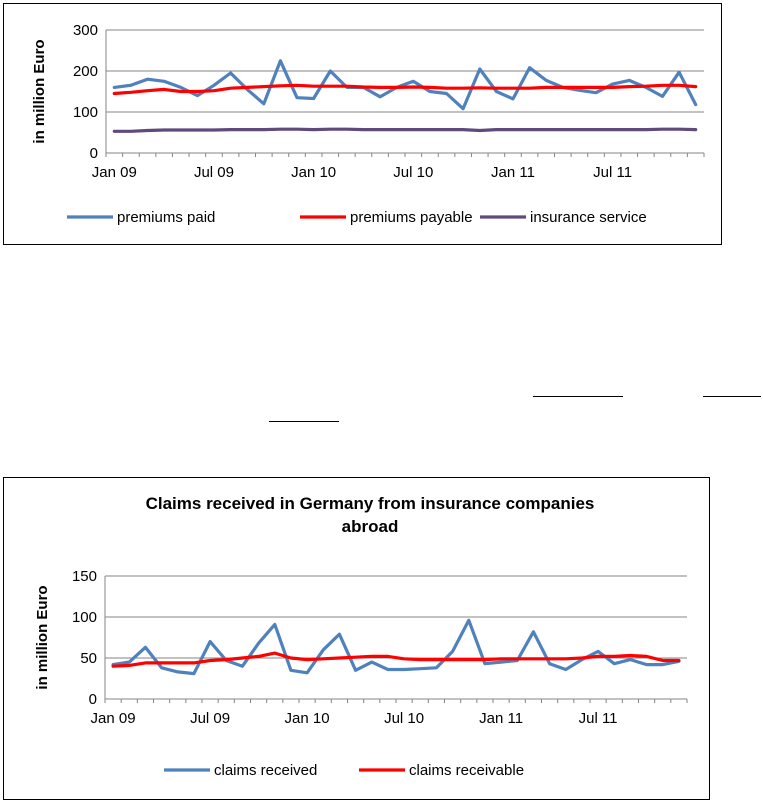 The image size is (763, 802). I want to click on legend-label: premiums paid, so click(166, 217).